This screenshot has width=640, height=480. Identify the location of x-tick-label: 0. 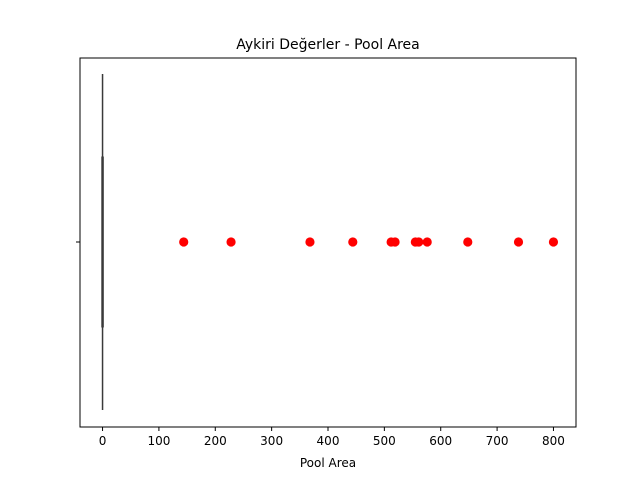
(103, 441).